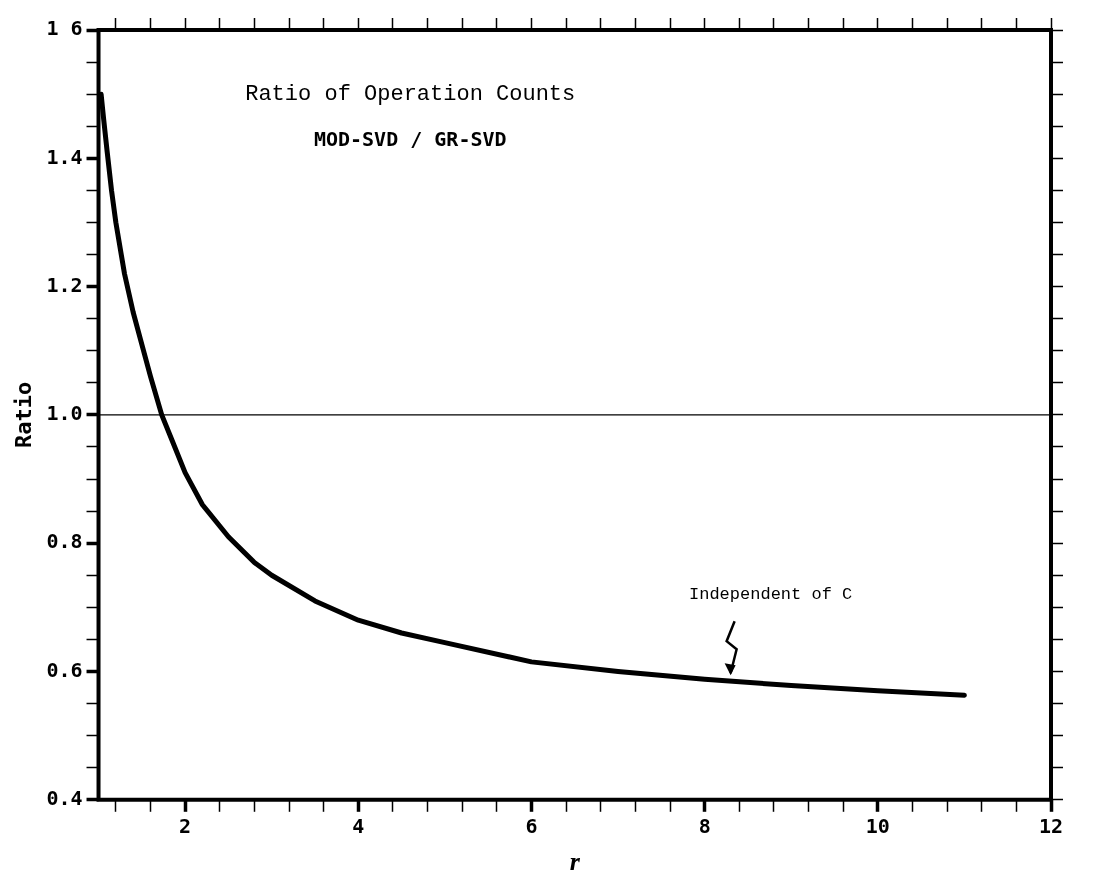 Image resolution: width=1103 pixels, height=893 pixels. What do you see at coordinates (1051, 826) in the screenshot?
I see `x-tick-label: 12` at bounding box center [1051, 826].